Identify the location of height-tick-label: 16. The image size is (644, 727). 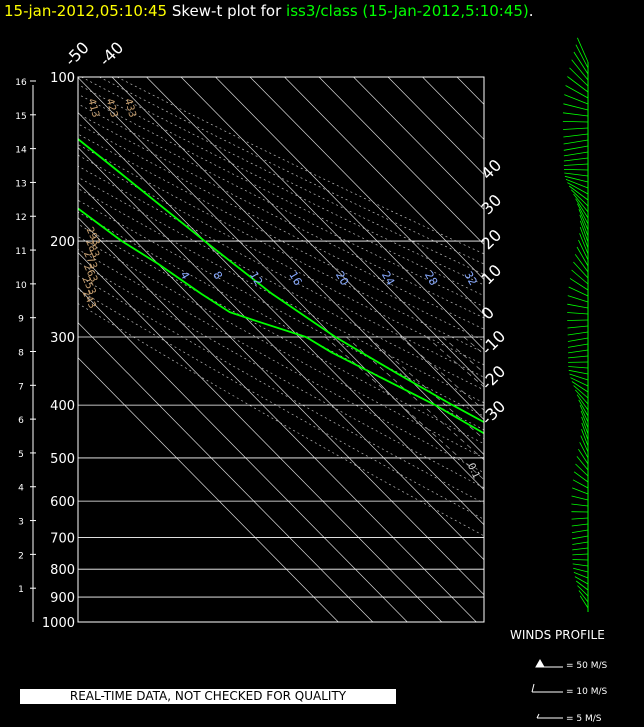
(21, 83).